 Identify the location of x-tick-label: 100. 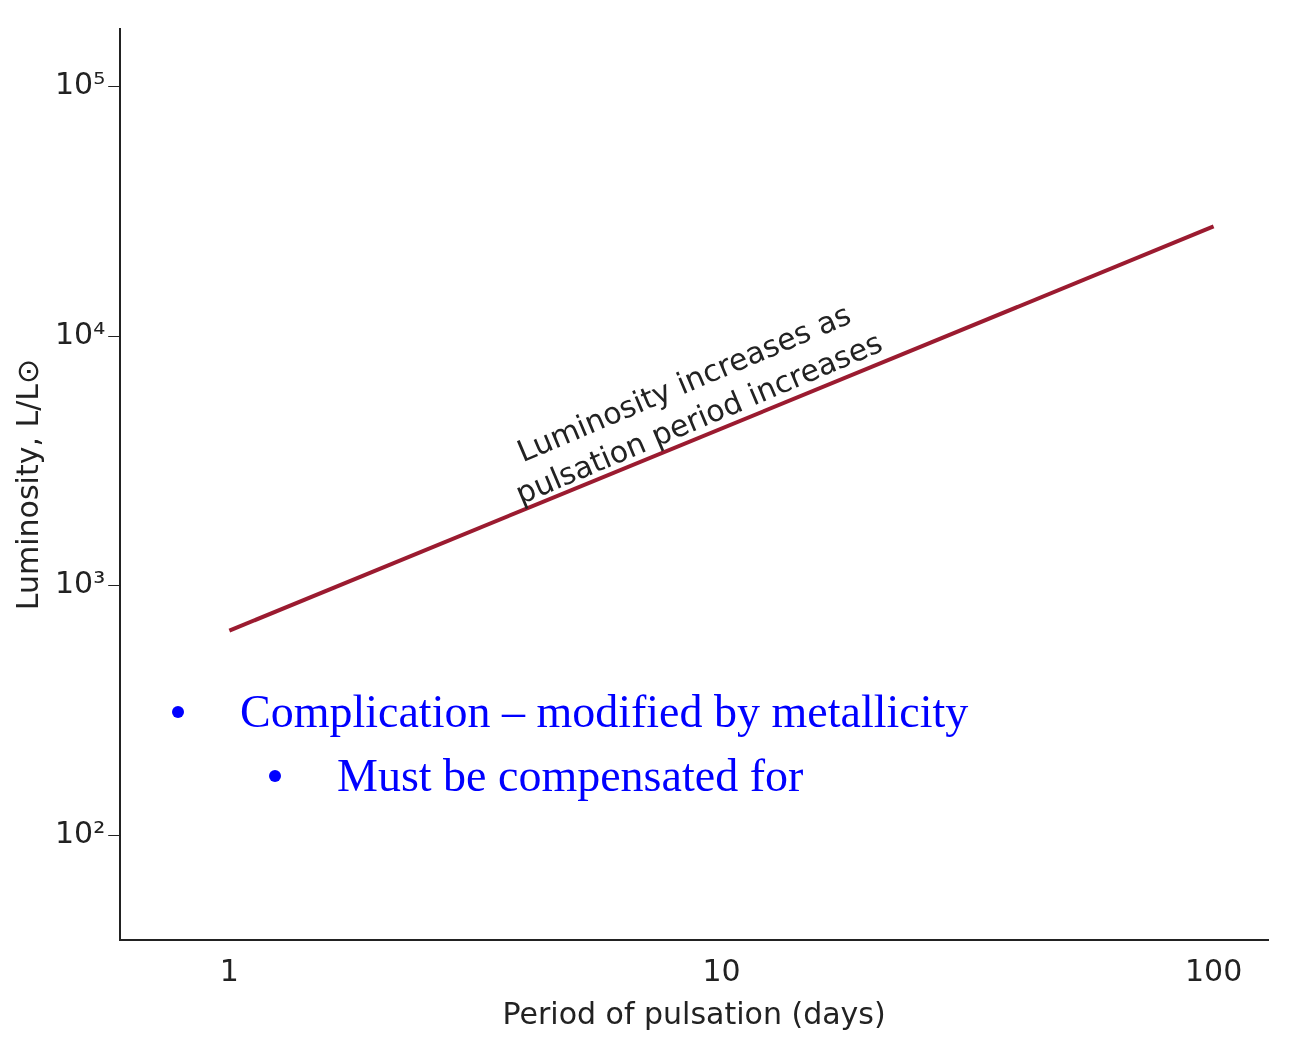
(1213, 970).